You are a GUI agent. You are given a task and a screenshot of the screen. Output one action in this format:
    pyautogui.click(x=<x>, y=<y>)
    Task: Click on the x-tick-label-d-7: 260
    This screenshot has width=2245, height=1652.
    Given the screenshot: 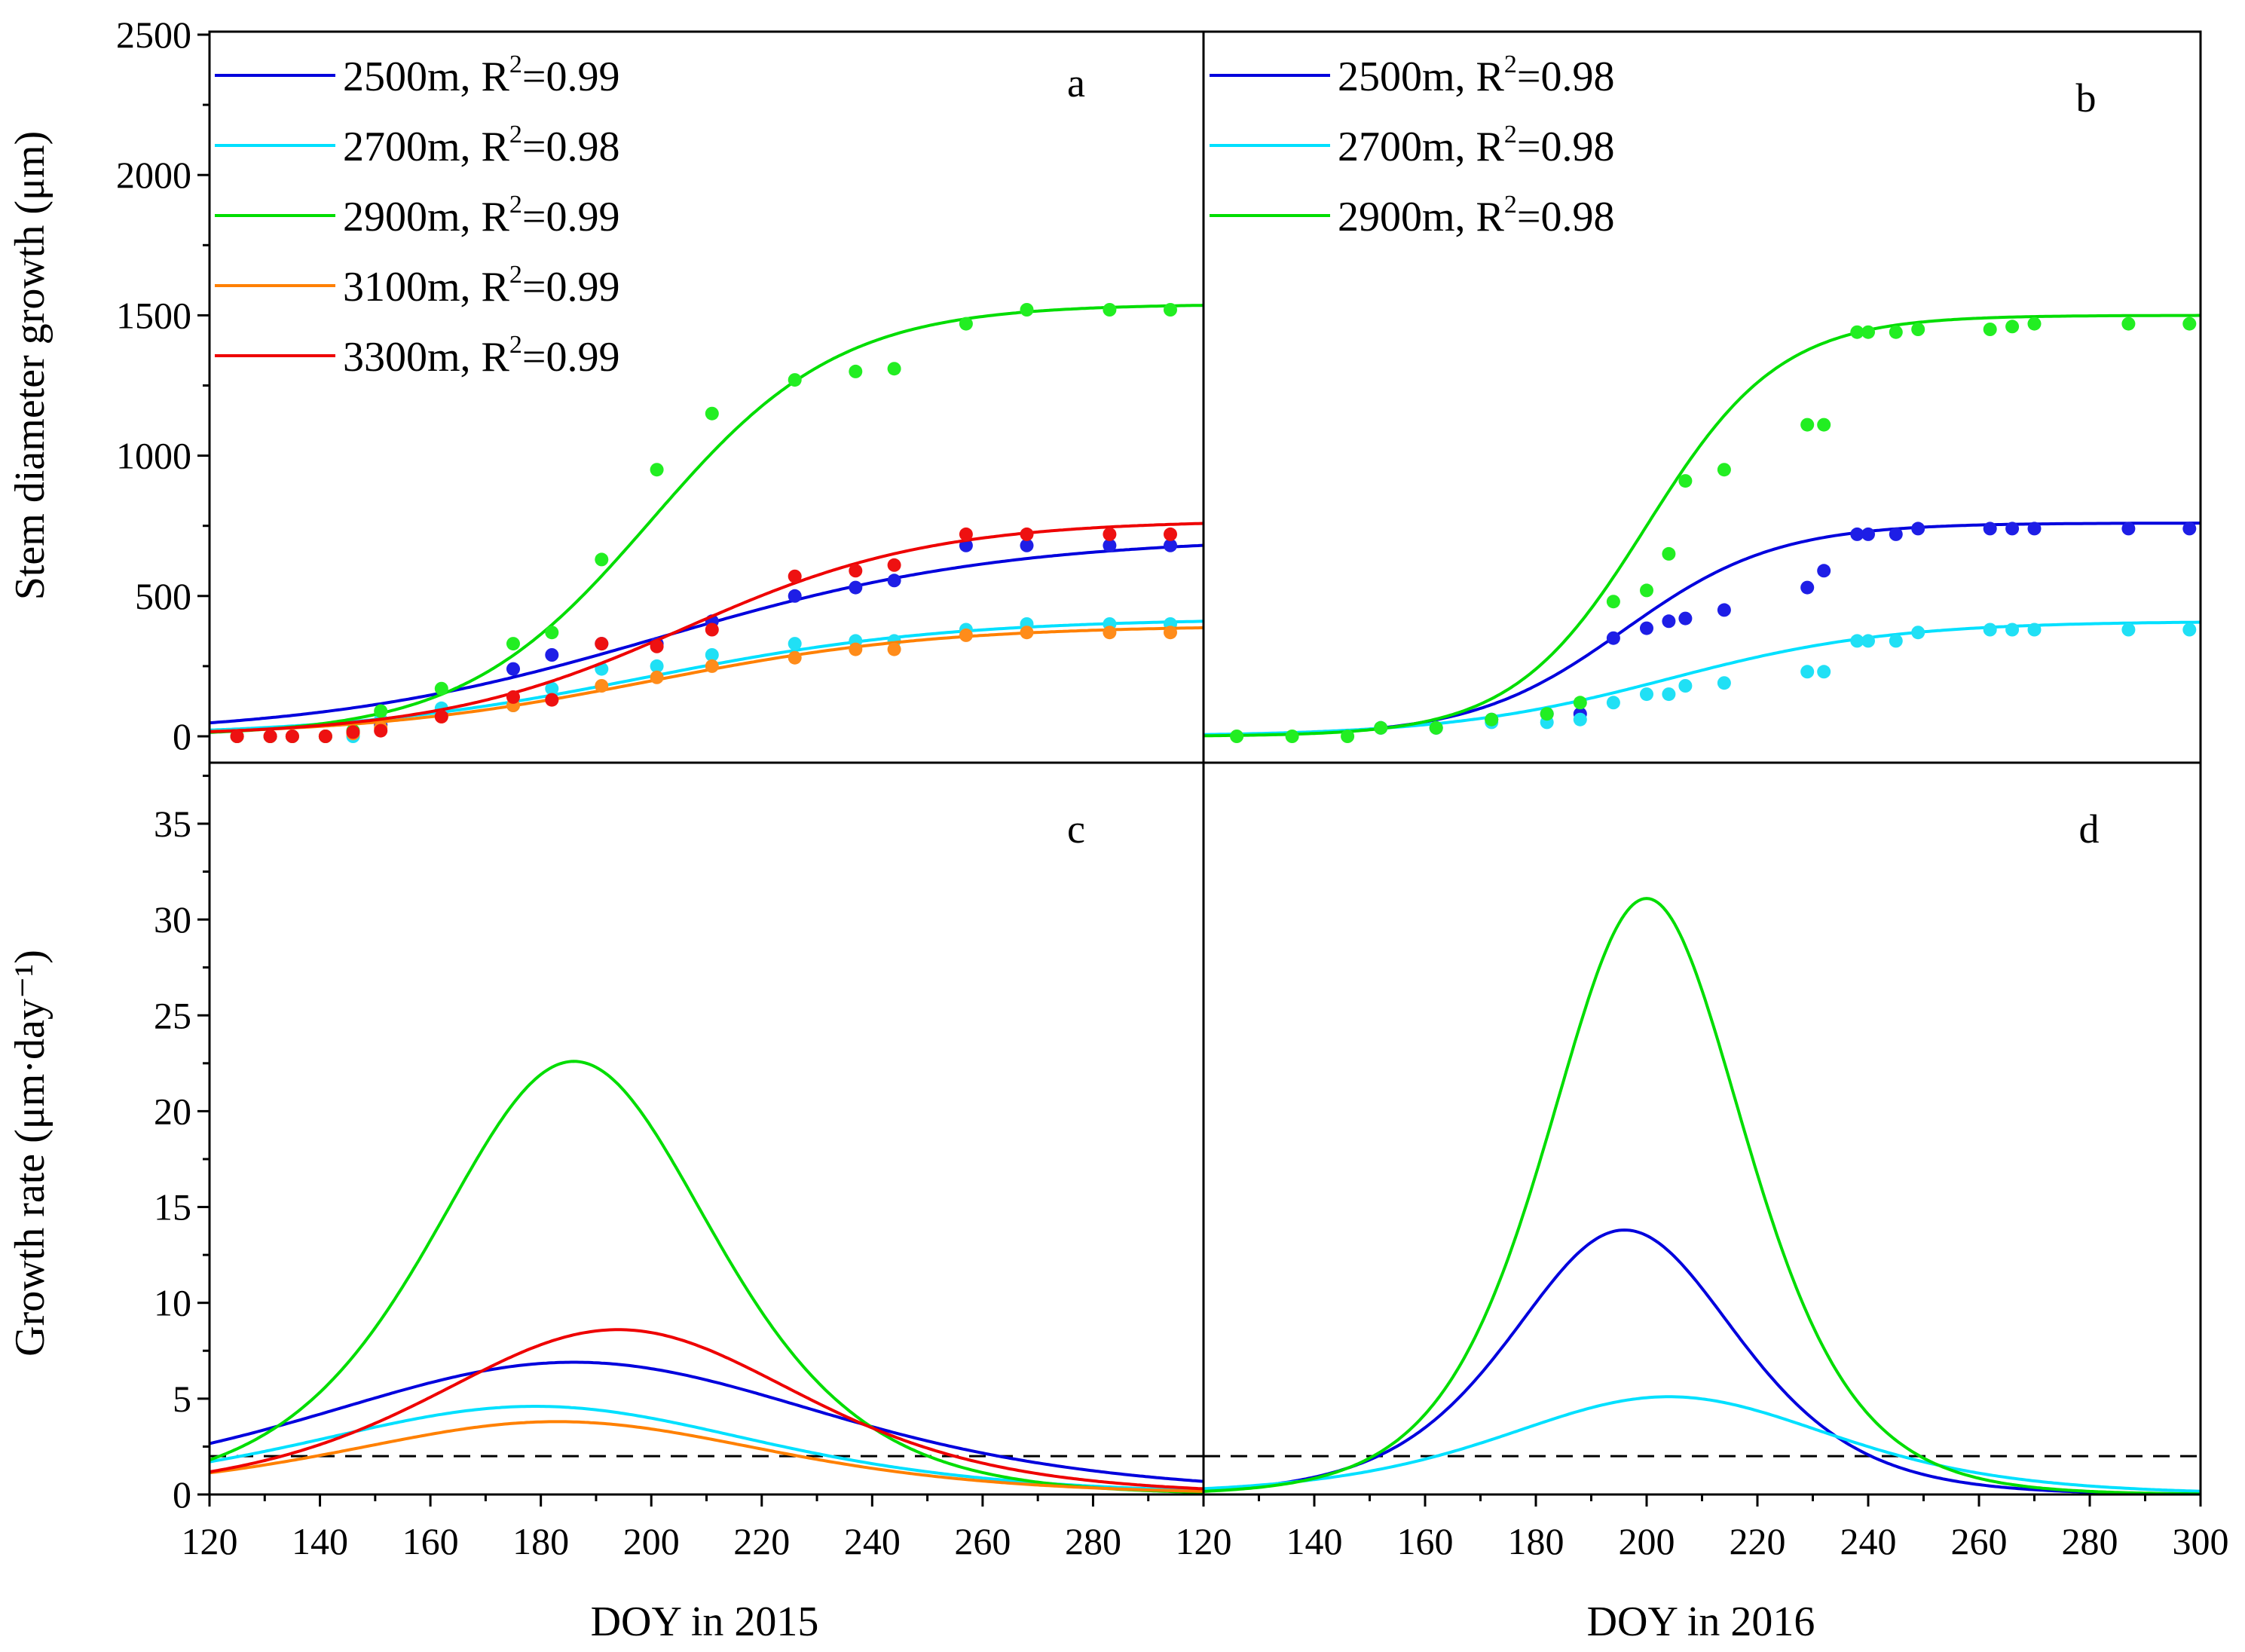 What is the action you would take?
    pyautogui.click(x=1979, y=1541)
    